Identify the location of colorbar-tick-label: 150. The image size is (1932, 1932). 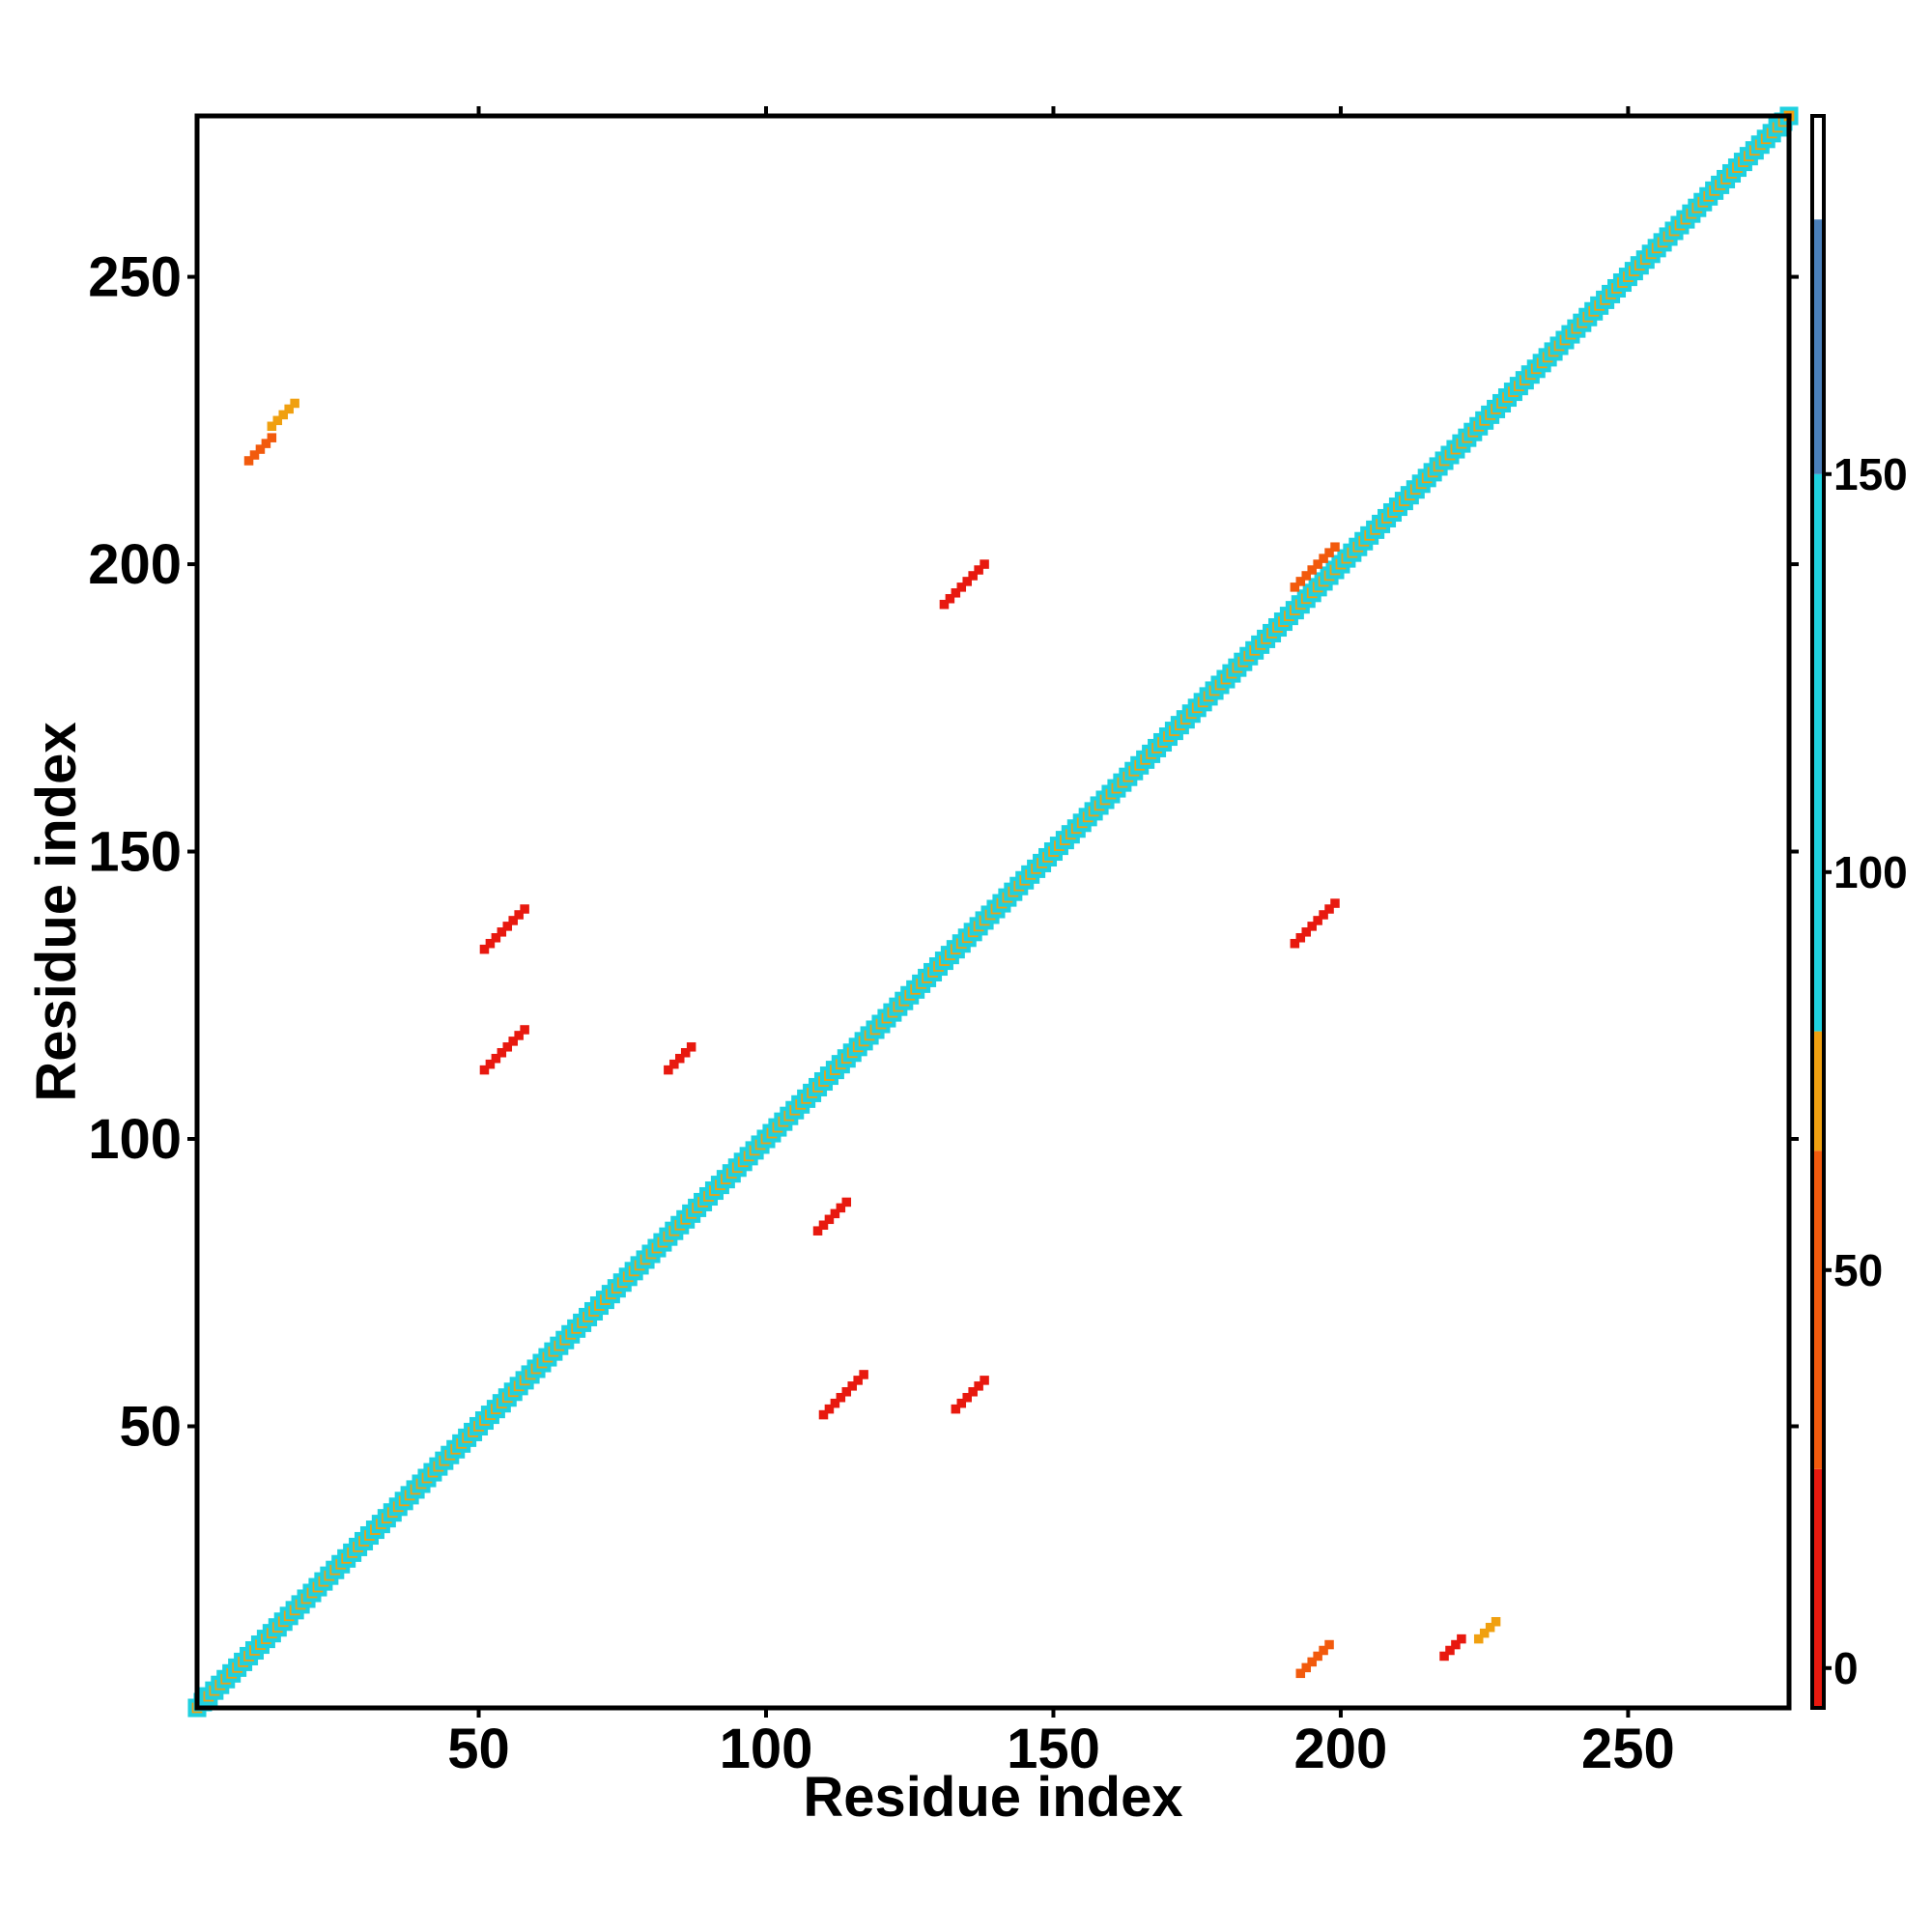
(1870, 474).